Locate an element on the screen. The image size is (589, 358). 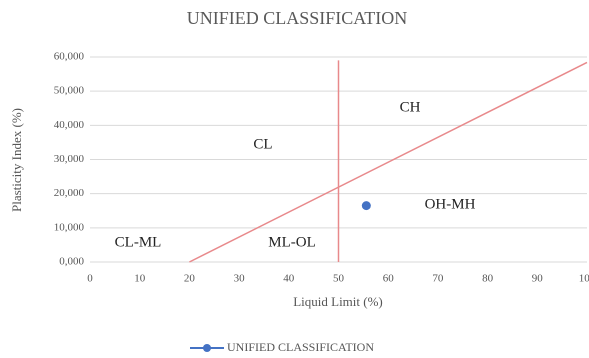
x-tick-label: 30 is located at coordinates (240, 279).